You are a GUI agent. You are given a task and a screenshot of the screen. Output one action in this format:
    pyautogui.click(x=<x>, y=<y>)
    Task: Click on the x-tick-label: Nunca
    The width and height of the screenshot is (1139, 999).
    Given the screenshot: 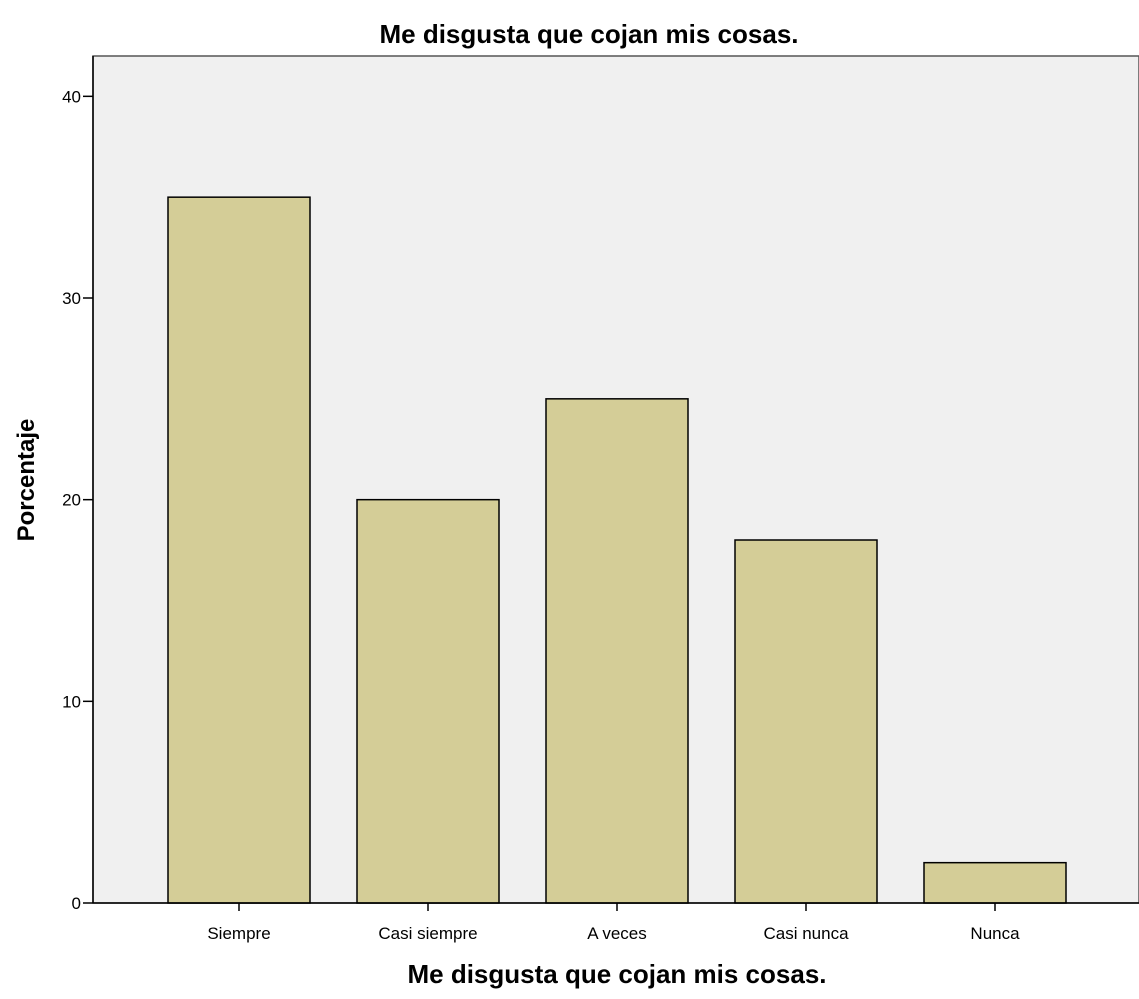 What is the action you would take?
    pyautogui.click(x=995, y=933)
    